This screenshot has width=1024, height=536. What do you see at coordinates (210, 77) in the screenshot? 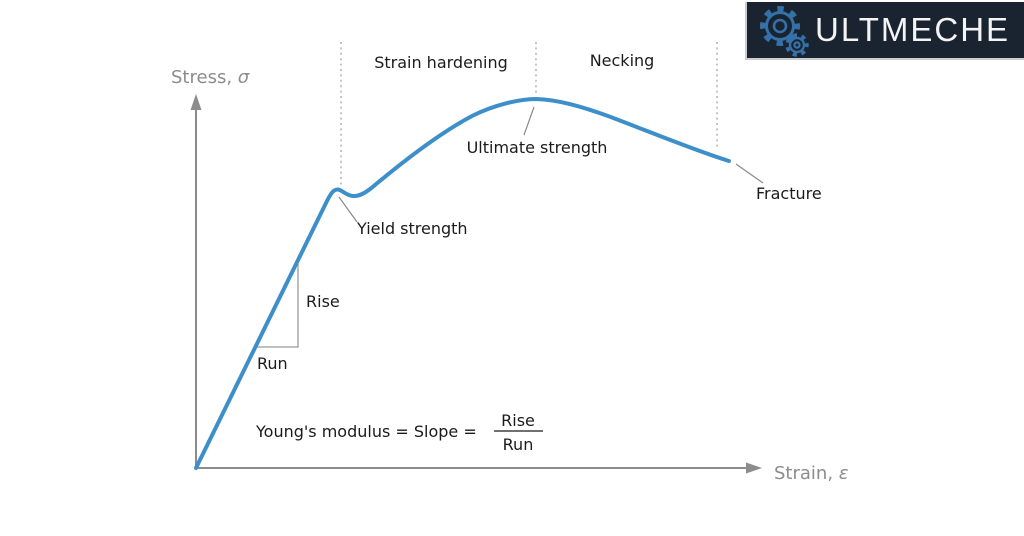
I see `y-axis-label: Stress, σ` at bounding box center [210, 77].